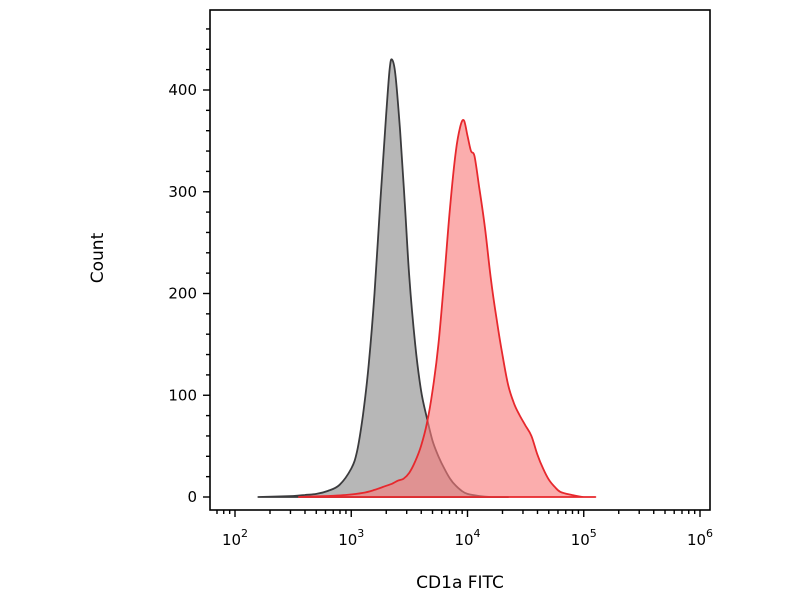  Describe the element at coordinates (182, 395) in the screenshot. I see `y-tick-label: 100` at that location.